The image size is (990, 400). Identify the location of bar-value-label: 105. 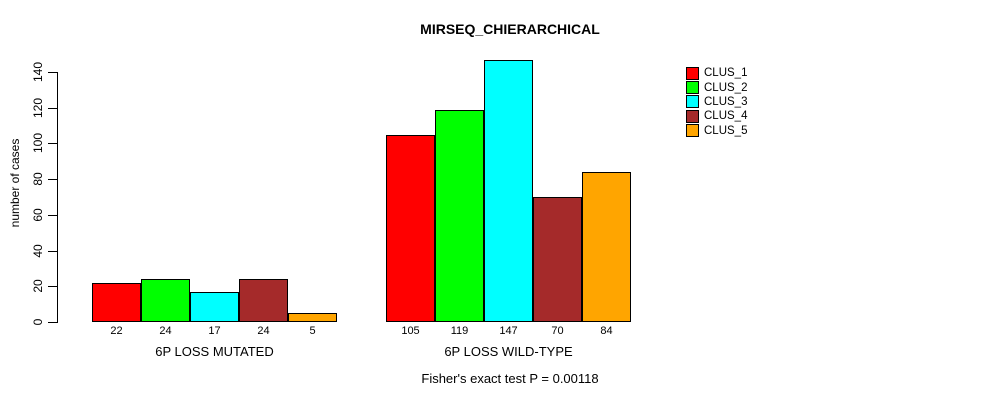
(410, 331).